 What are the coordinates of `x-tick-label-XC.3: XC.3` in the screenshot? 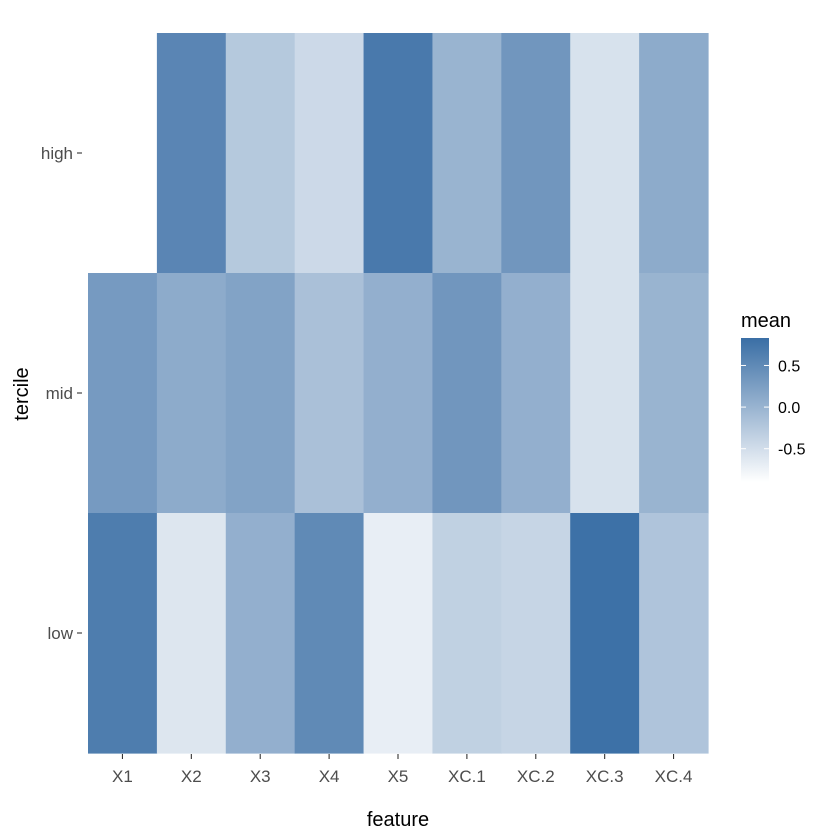 It's located at (605, 776).